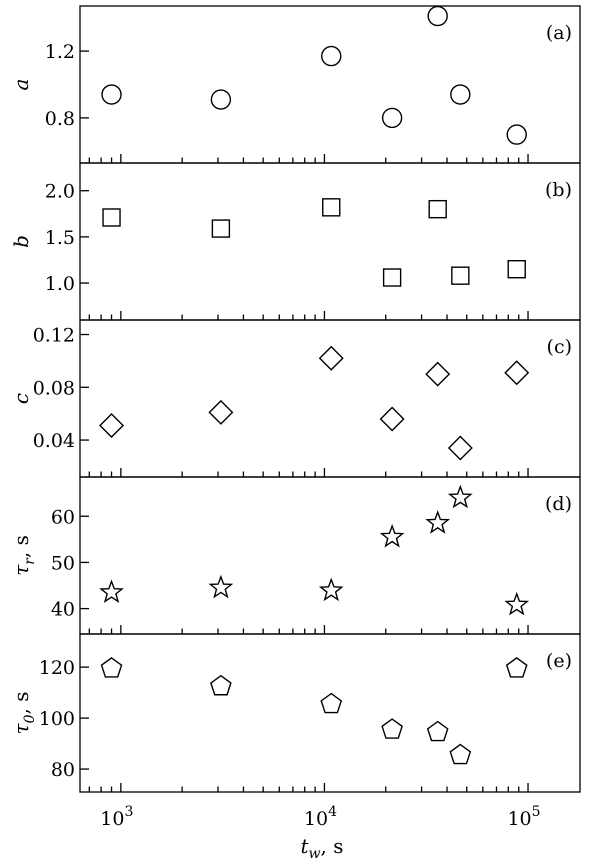 The width and height of the screenshot is (595, 861). Describe the element at coordinates (60, 192) in the screenshot. I see `y-tick-label: 2.0` at that location.